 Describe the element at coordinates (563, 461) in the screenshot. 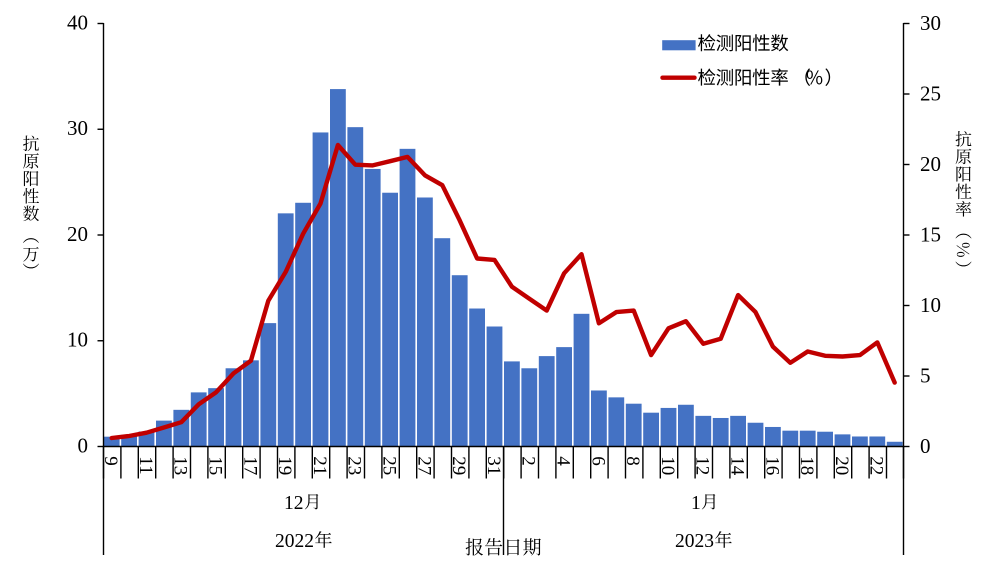

I see `svg-text: 4` at that location.